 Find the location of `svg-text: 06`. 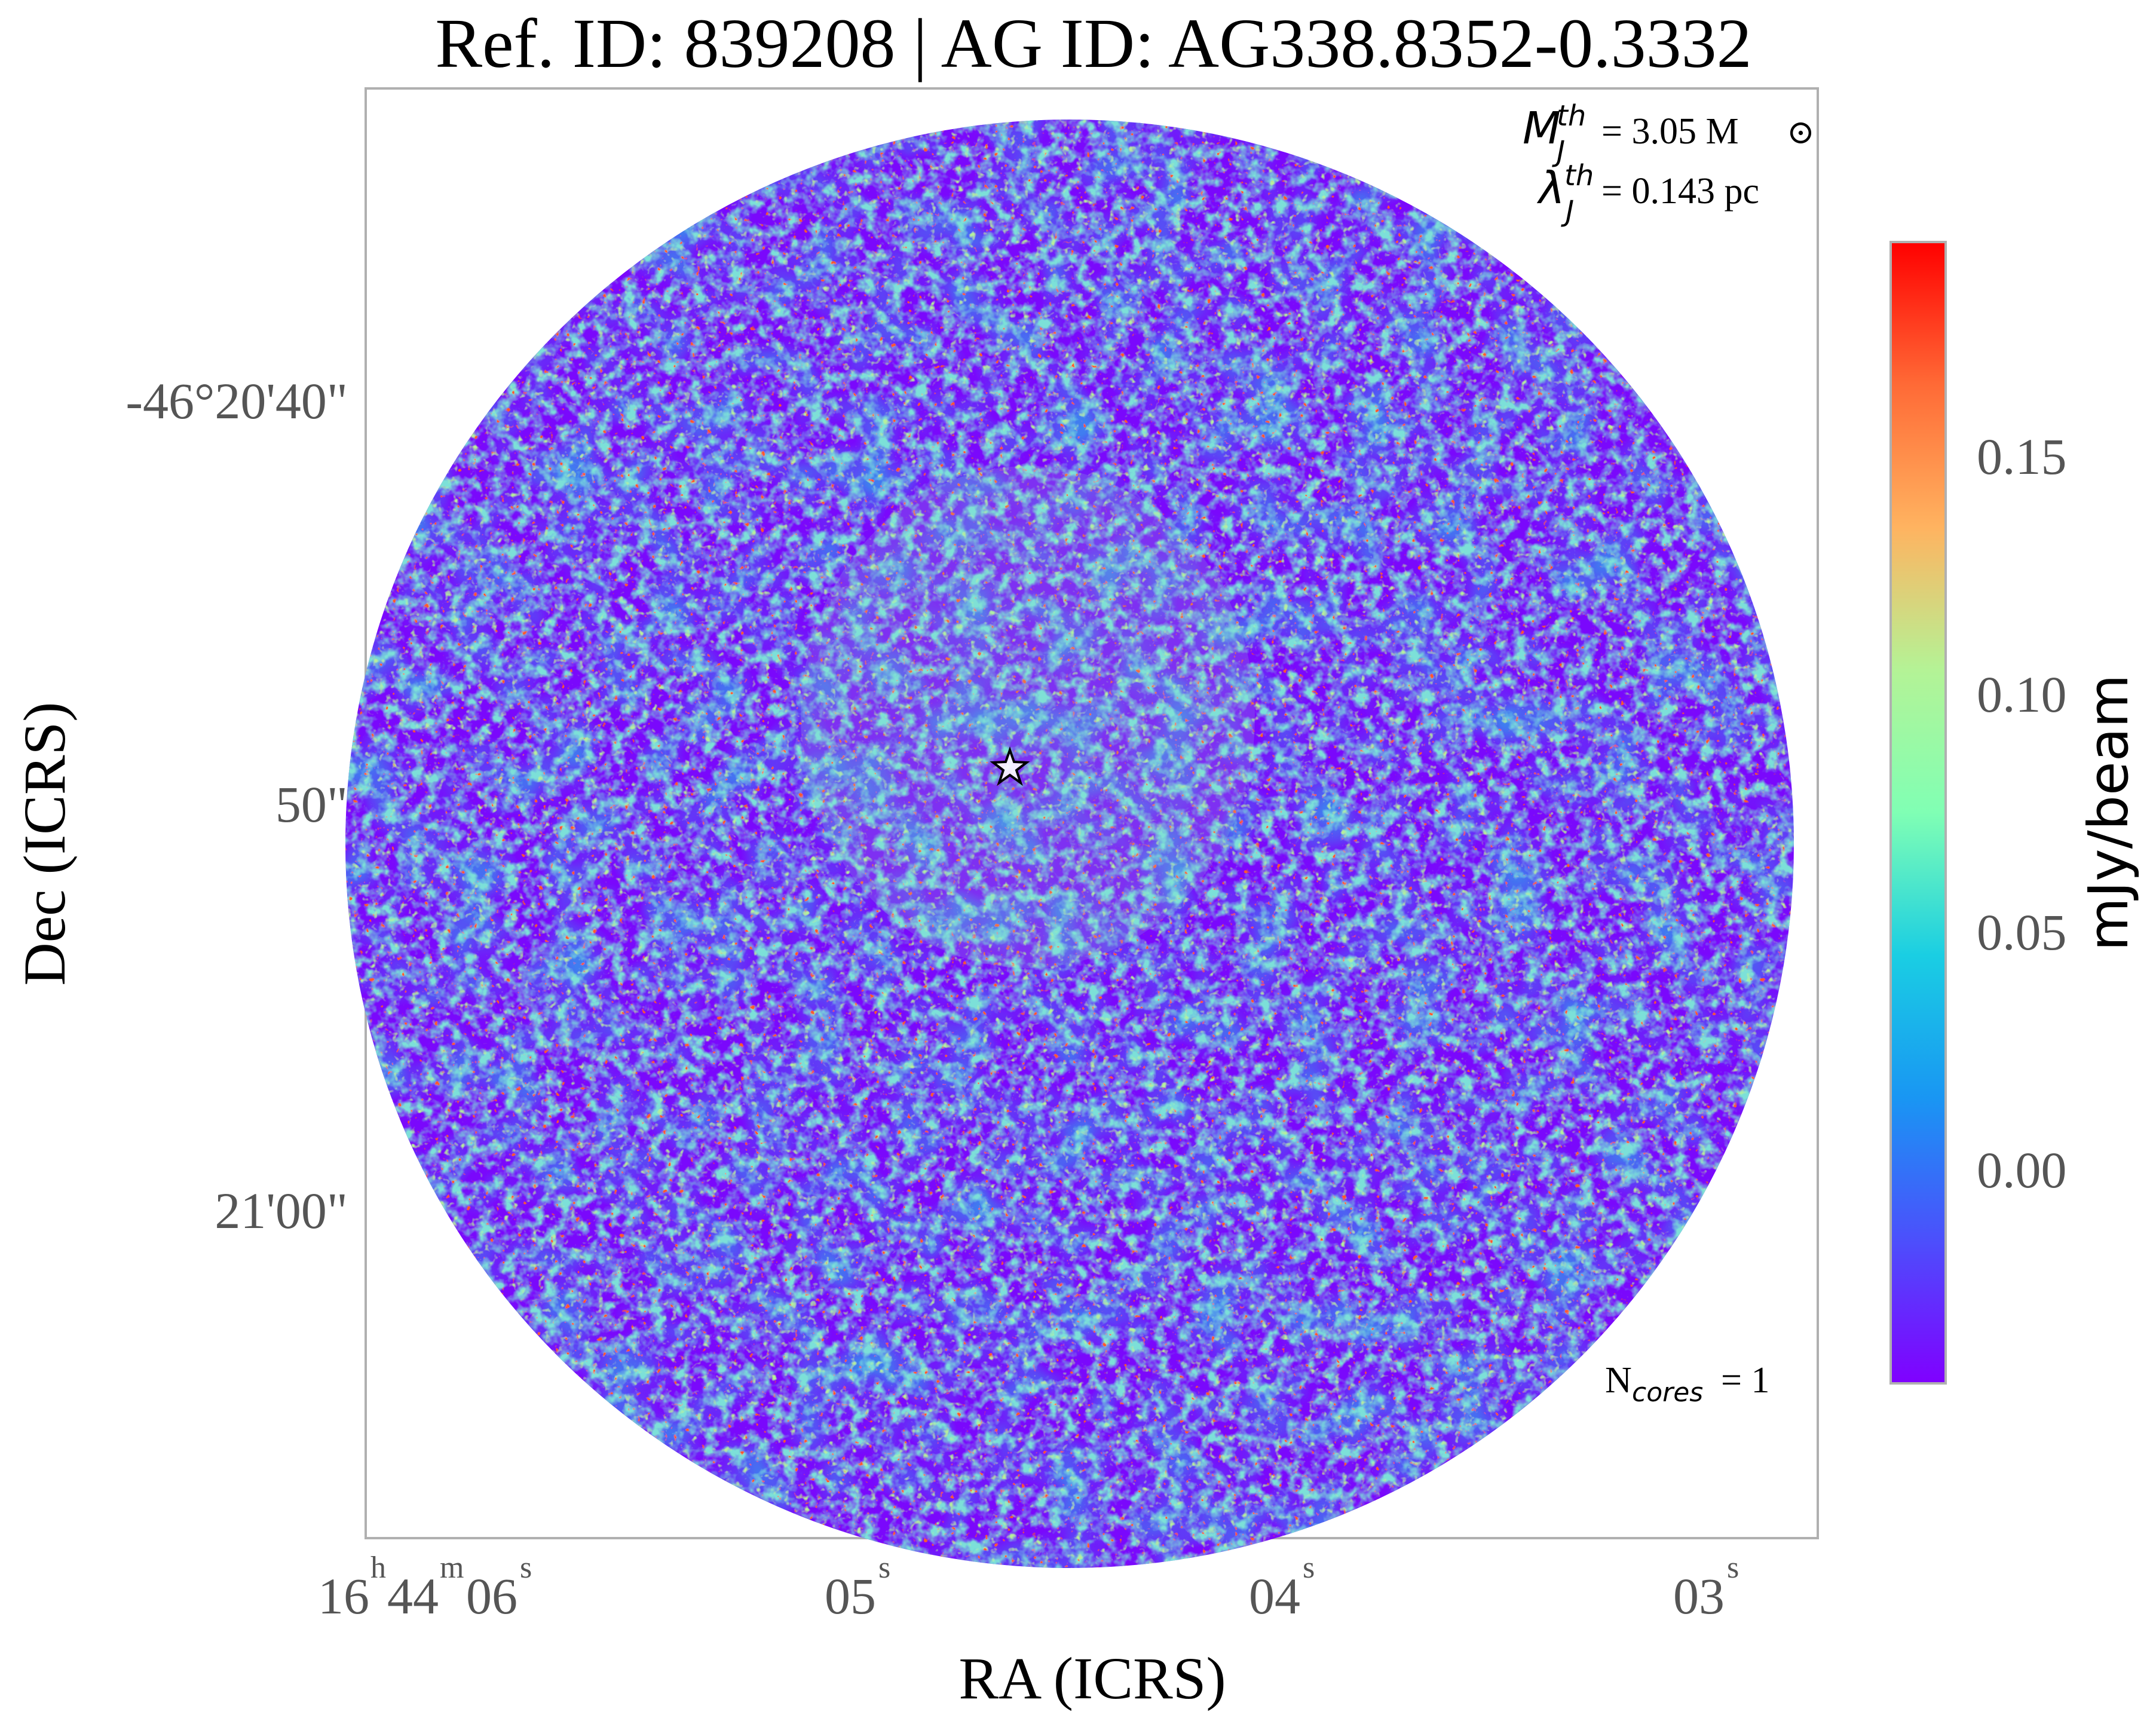

svg-text: 06 is located at coordinates (491, 1596).